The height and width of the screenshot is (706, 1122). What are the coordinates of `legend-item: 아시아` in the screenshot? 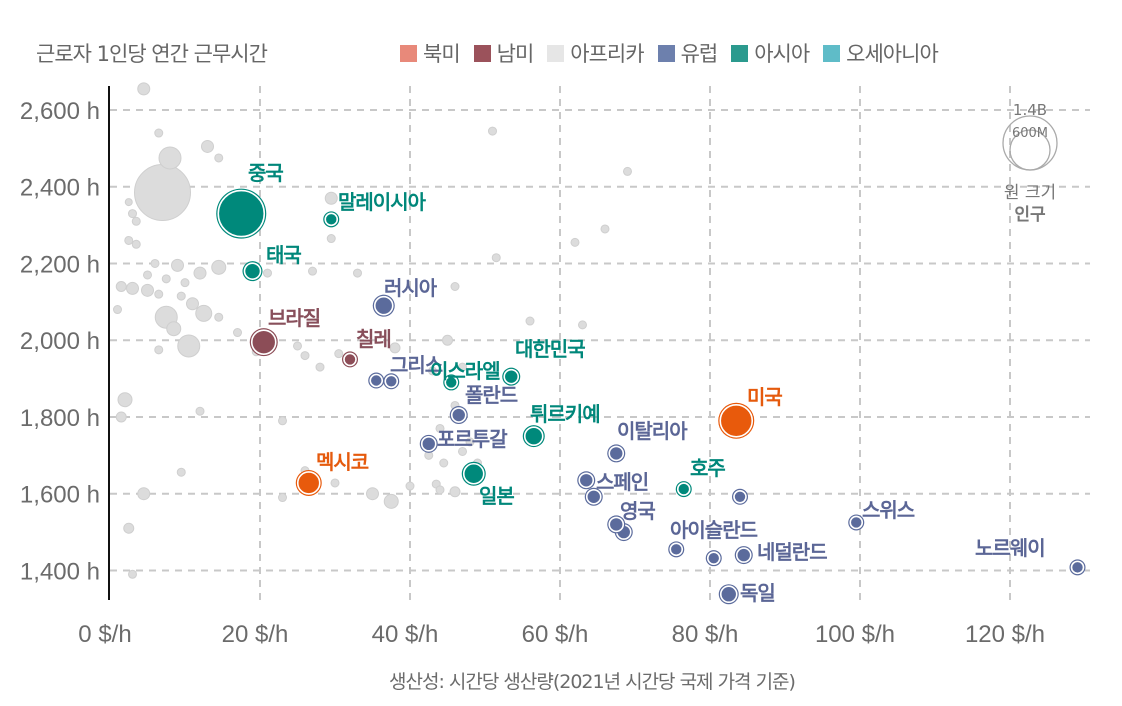 It's located at (770, 53).